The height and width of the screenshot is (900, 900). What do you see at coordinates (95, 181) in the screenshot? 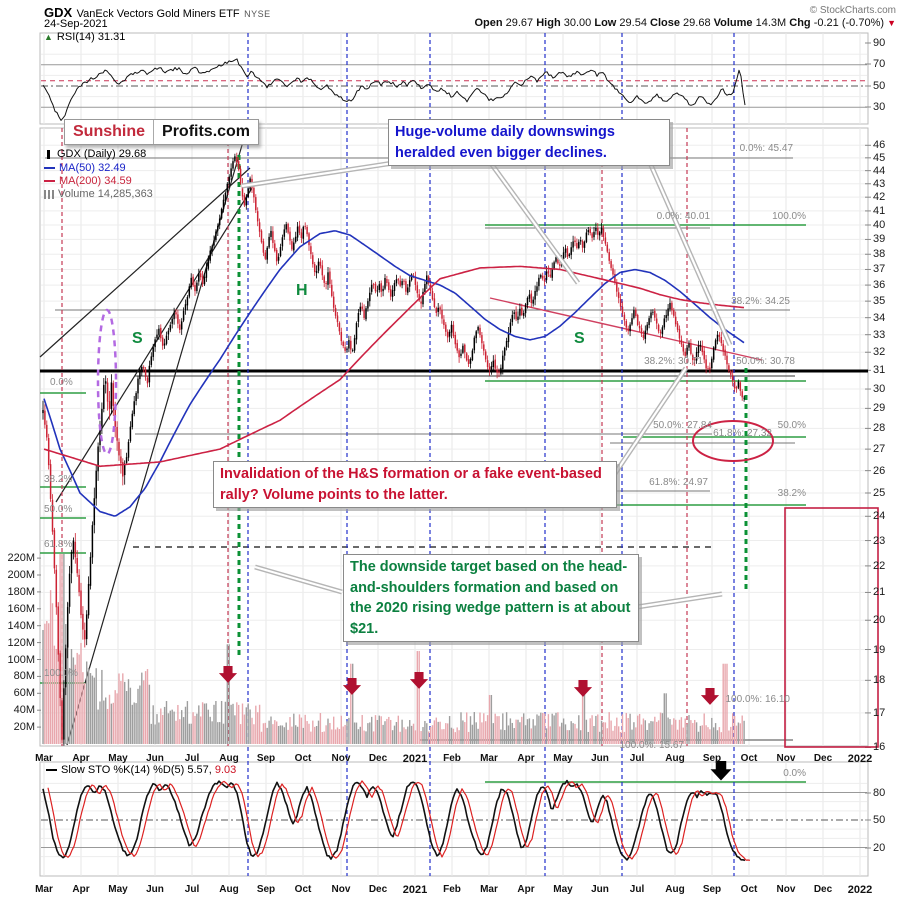
I see `ma200-legend-text: MA(200) 34.59` at bounding box center [95, 181].